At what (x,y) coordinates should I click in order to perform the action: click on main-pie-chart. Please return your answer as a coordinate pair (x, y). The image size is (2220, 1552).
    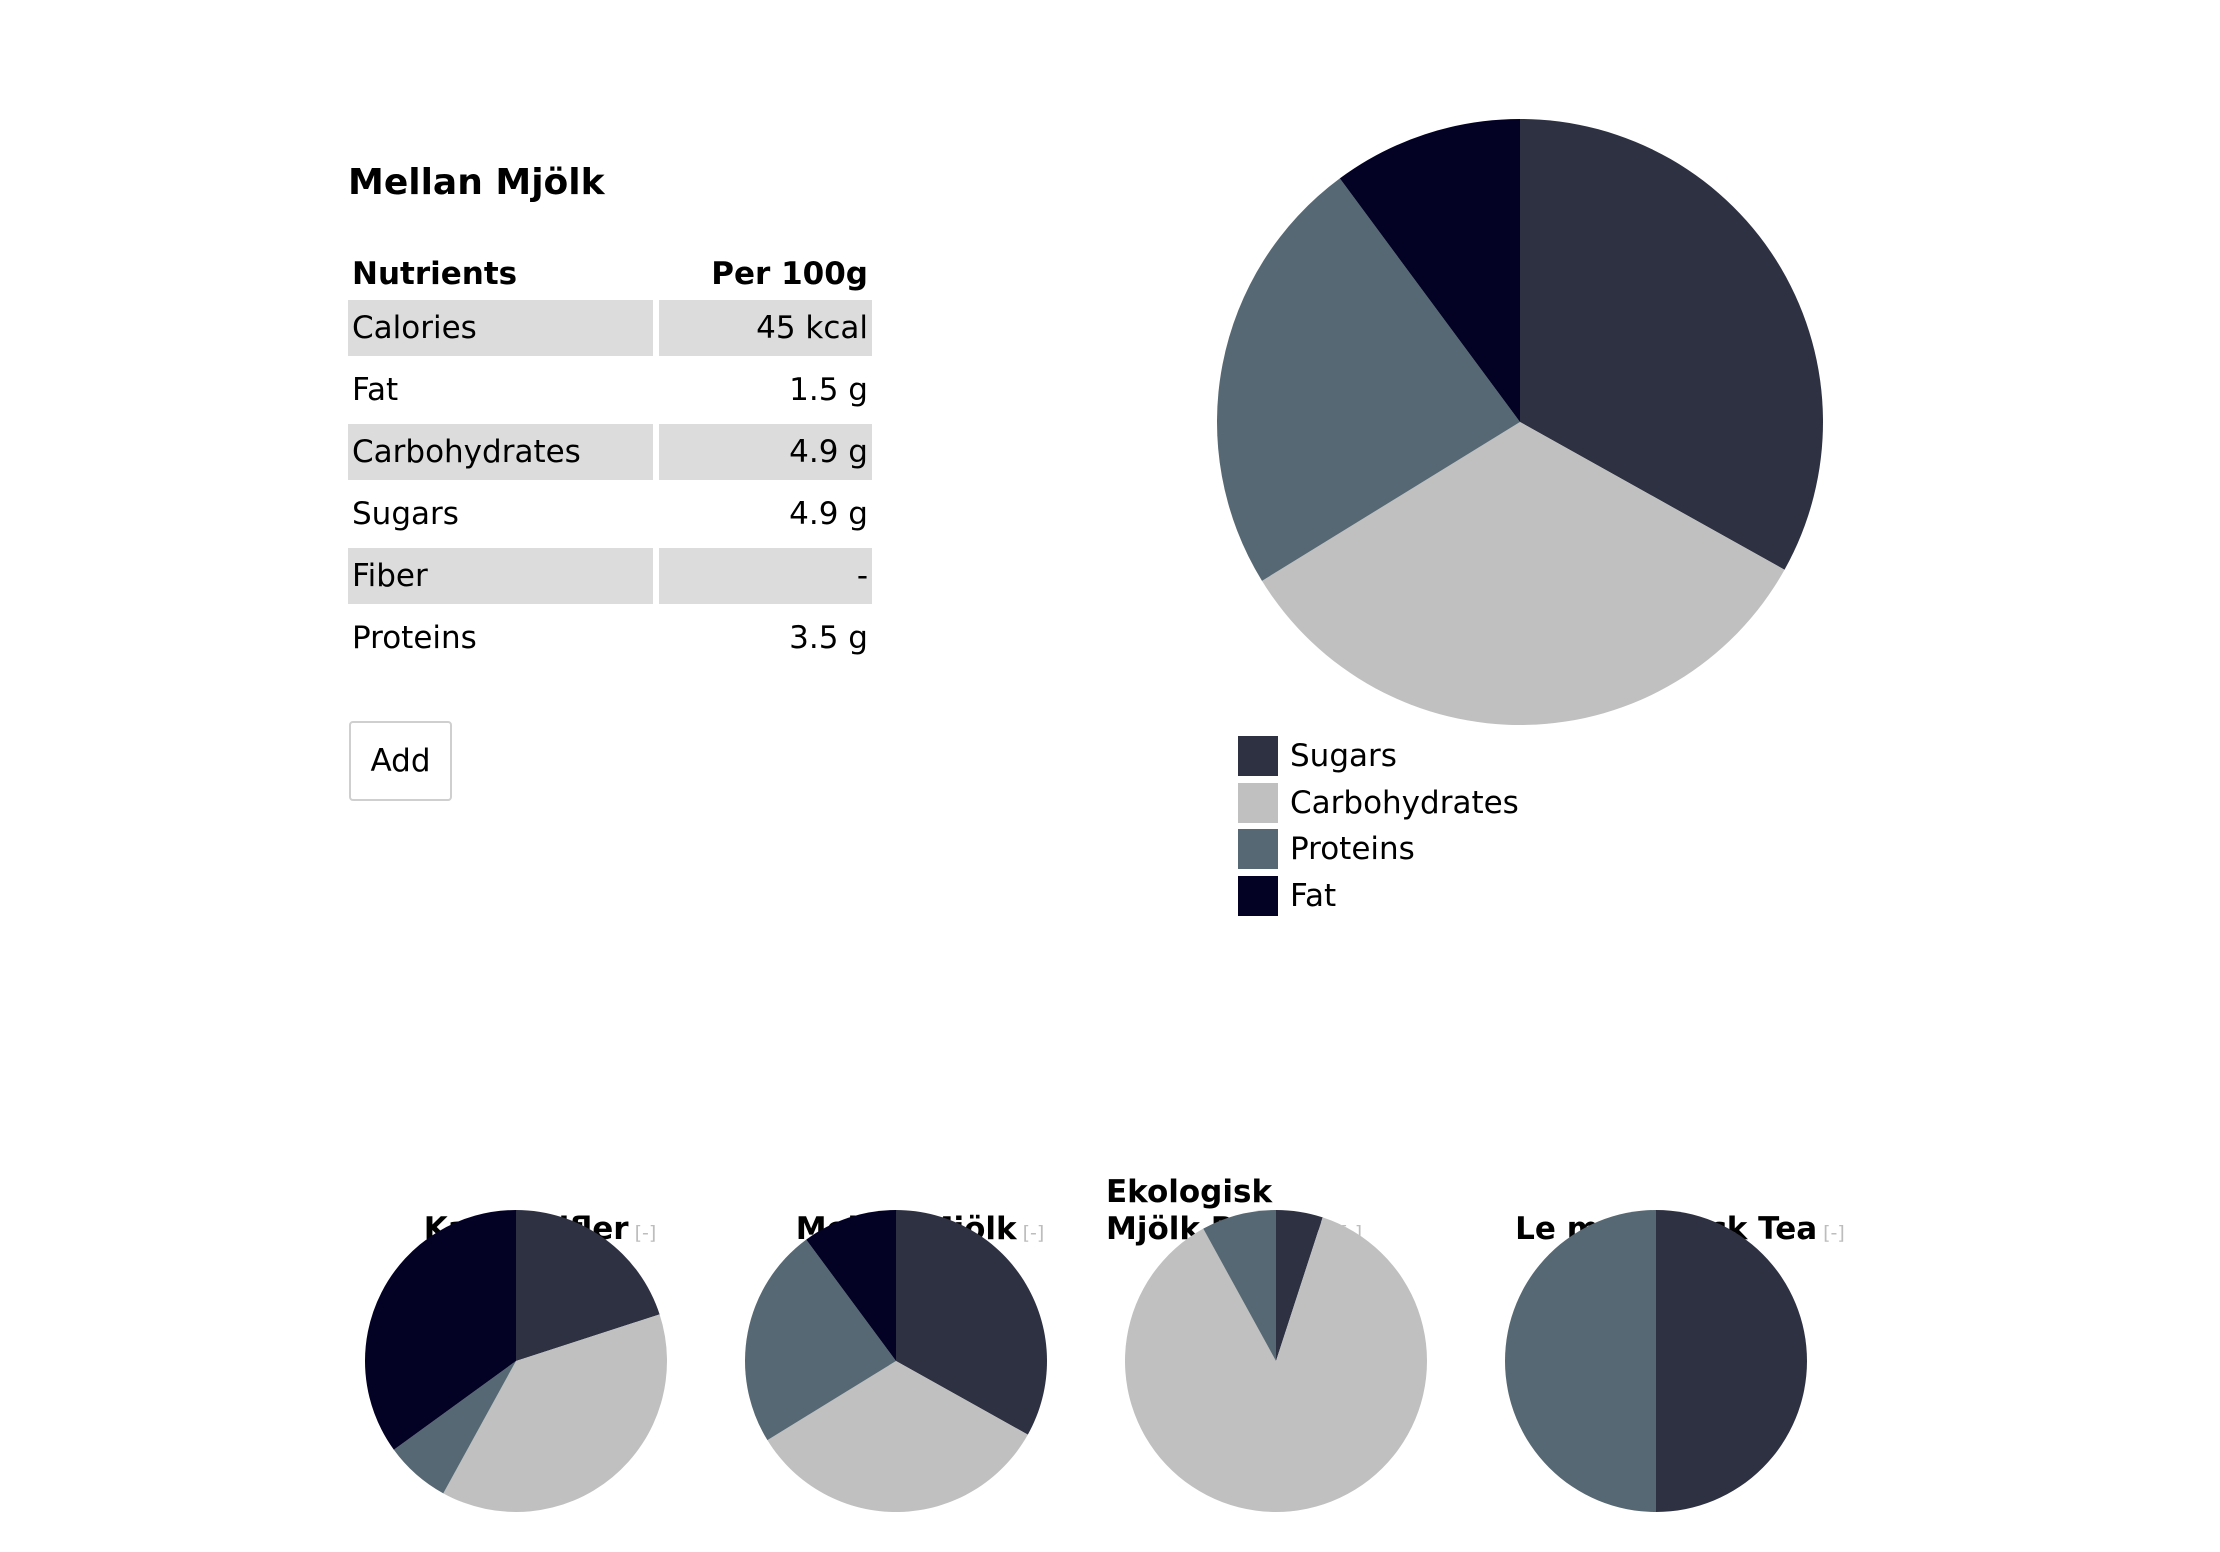
    Looking at the image, I should click on (1520, 422).